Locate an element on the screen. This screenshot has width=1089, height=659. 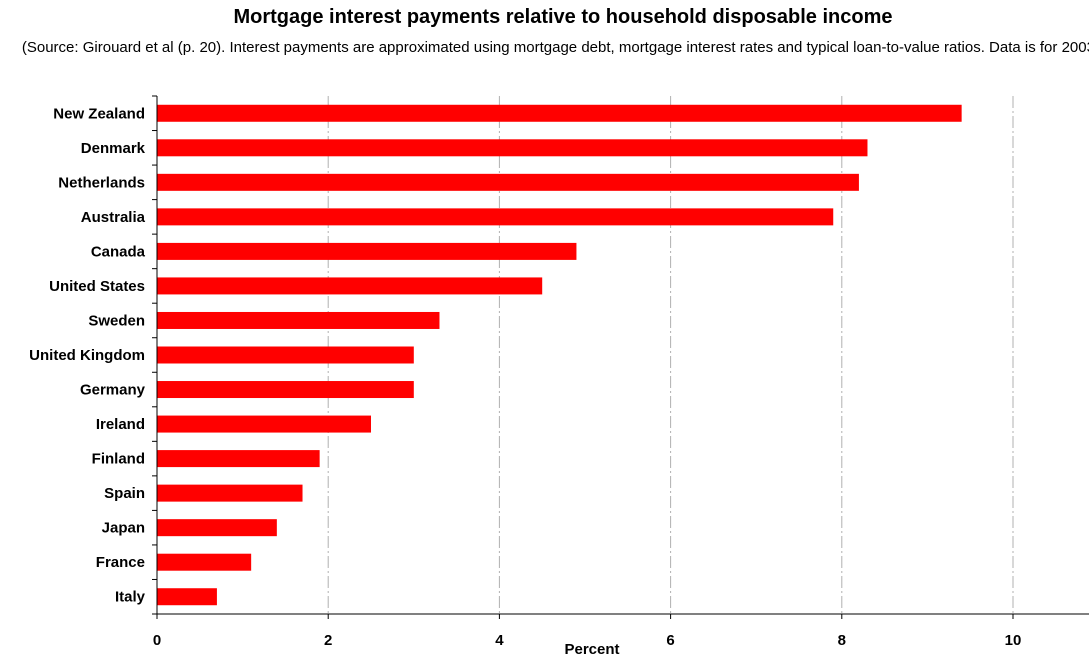
category-label: United States is located at coordinates (97, 286).